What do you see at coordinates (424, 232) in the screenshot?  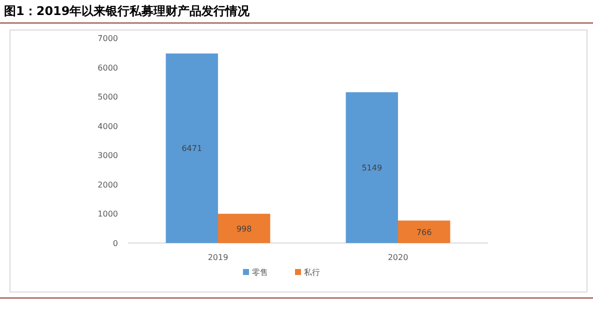 I see `data-label: 766` at bounding box center [424, 232].